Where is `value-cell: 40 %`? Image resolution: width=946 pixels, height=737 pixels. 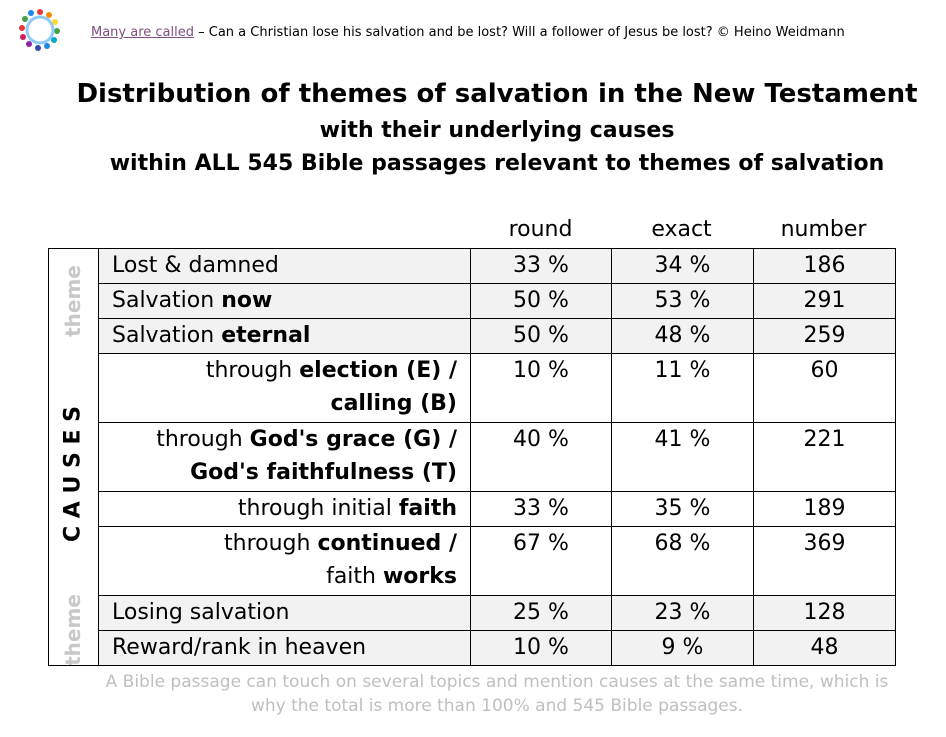
value-cell: 40 % is located at coordinates (541, 457).